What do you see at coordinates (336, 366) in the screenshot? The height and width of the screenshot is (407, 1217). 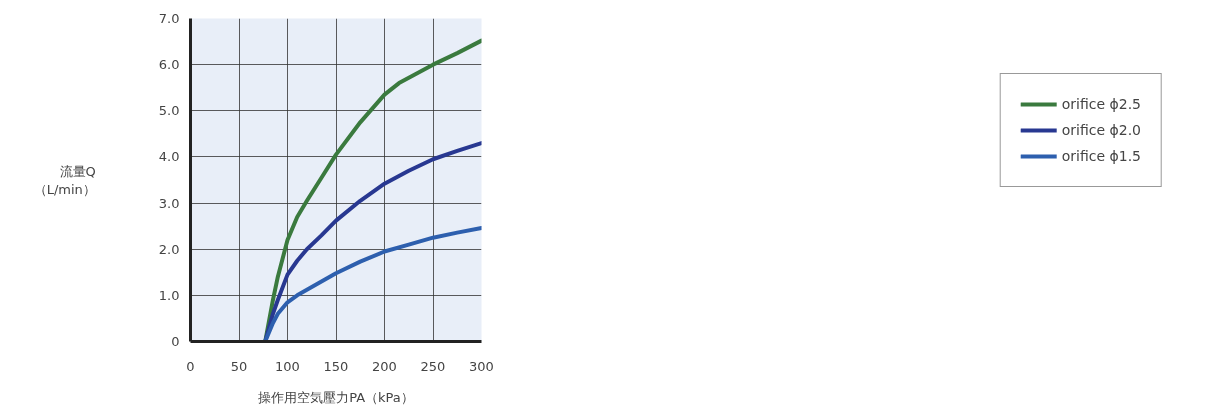 I see `x-tick-label: 150` at bounding box center [336, 366].